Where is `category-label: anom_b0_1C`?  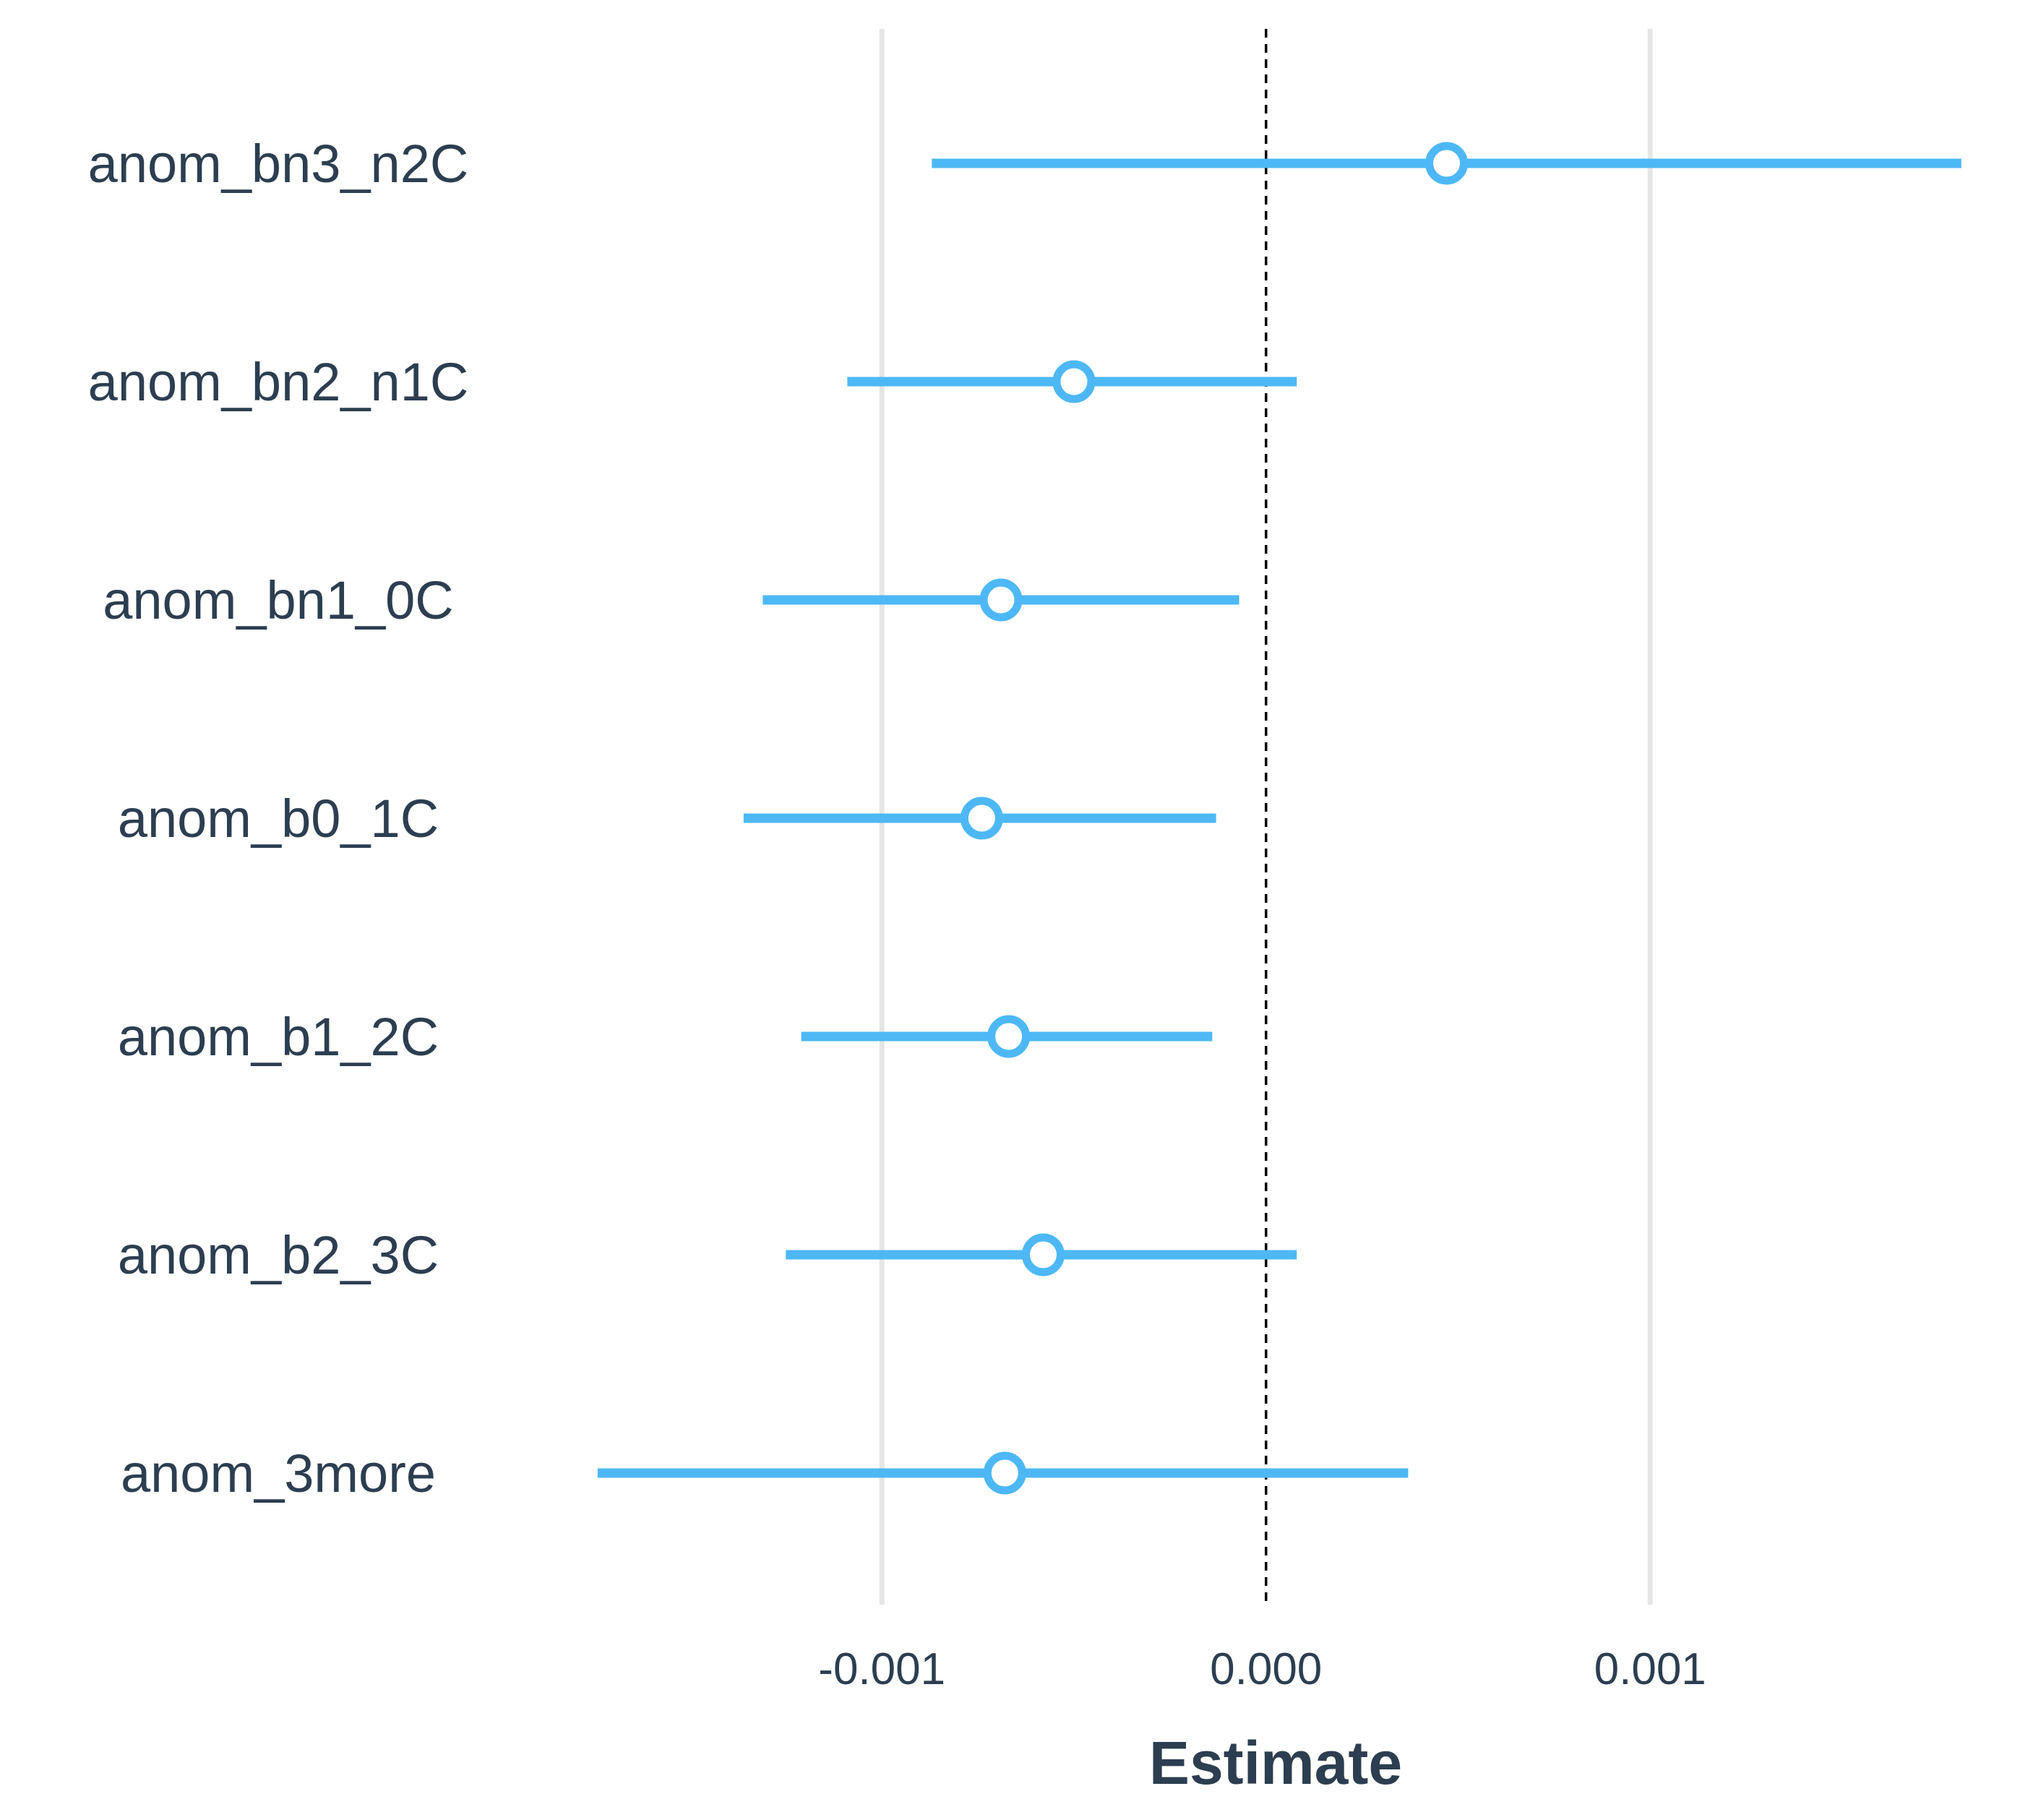 category-label: anom_b0_1C is located at coordinates (278, 819).